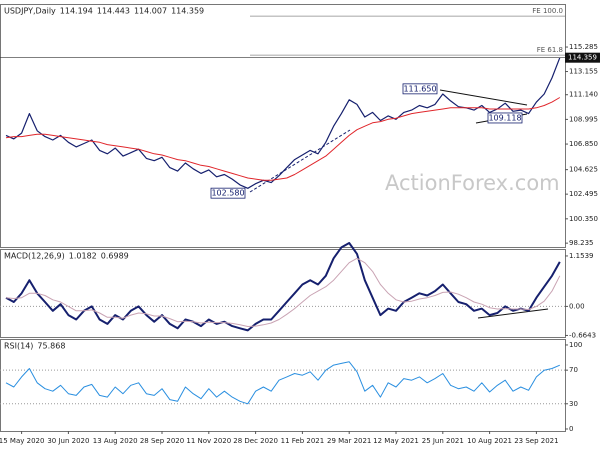 The image size is (600, 450). Describe the element at coordinates (150, 11) in the screenshot. I see `quote-value: 114.007` at that location.